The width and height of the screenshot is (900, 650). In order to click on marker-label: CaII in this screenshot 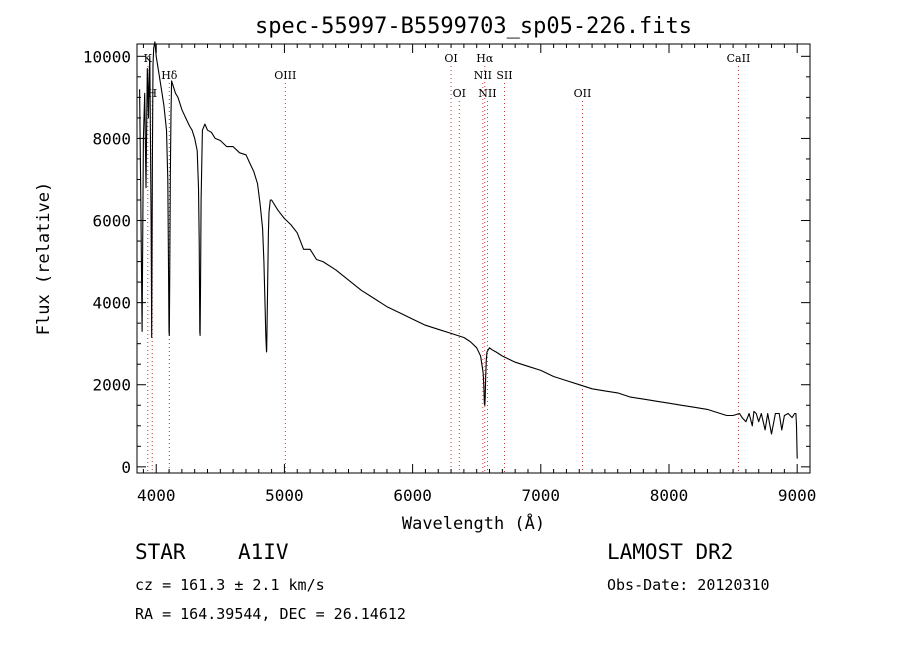, I will do `click(739, 58)`.